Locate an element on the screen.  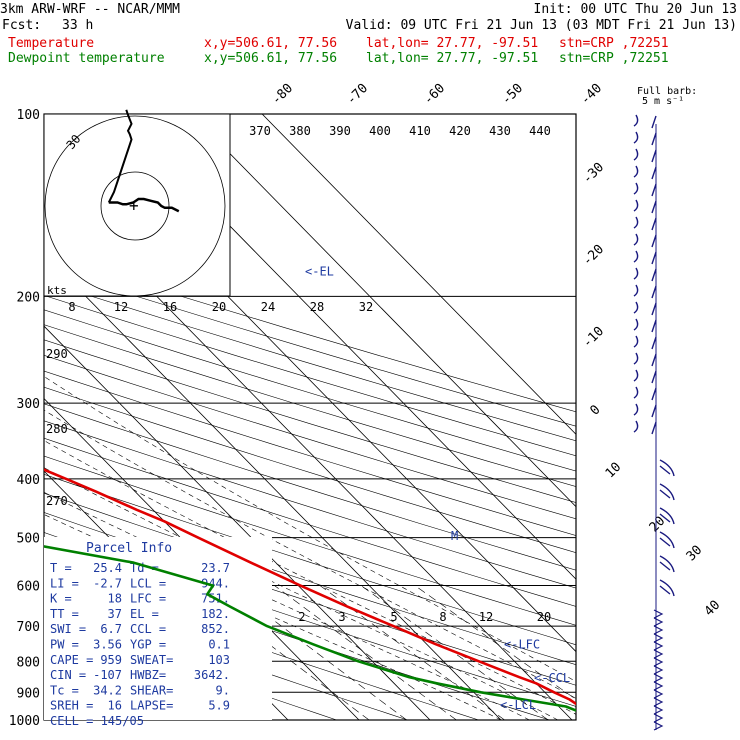
pressure-tick-label: 300 is located at coordinates (28, 404).